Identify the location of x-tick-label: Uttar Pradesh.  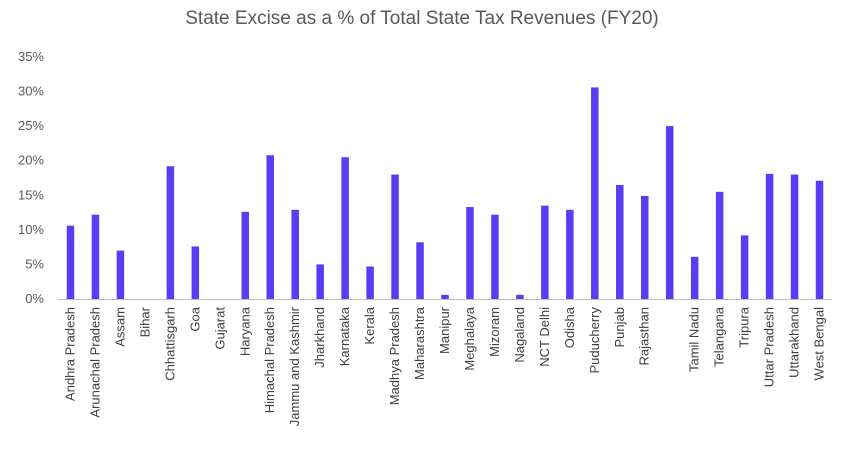
(769, 347).